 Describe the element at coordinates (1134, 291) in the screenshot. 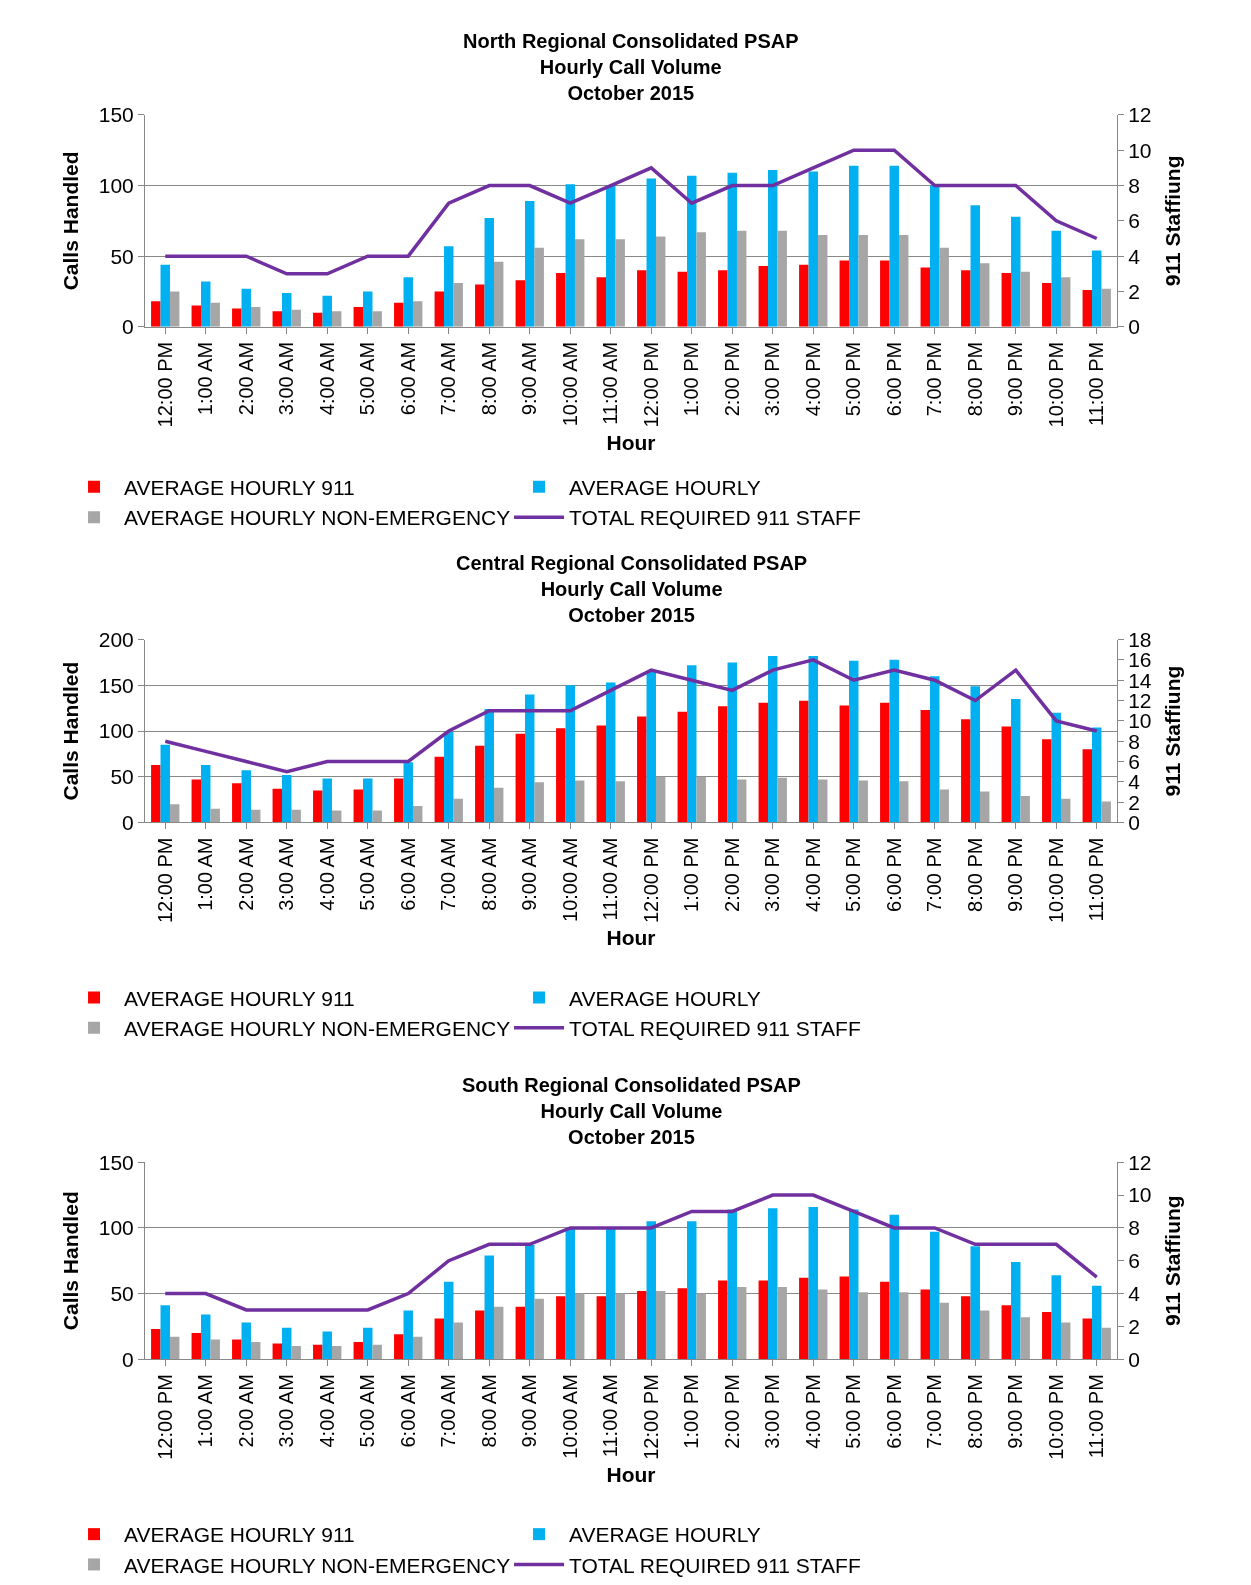

I see `y2-tick-label: 2` at that location.